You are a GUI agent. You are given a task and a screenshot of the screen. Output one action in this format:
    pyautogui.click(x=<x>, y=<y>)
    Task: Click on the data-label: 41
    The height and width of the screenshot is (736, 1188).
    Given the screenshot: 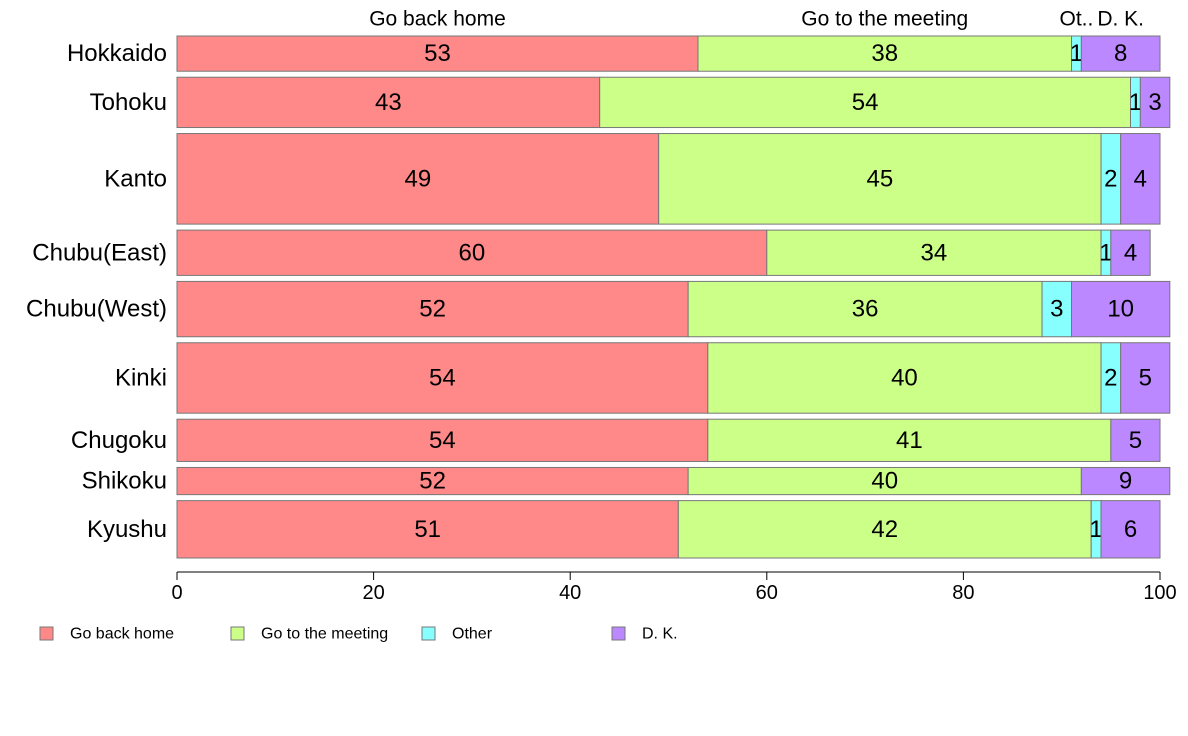 What is the action you would take?
    pyautogui.click(x=909, y=440)
    